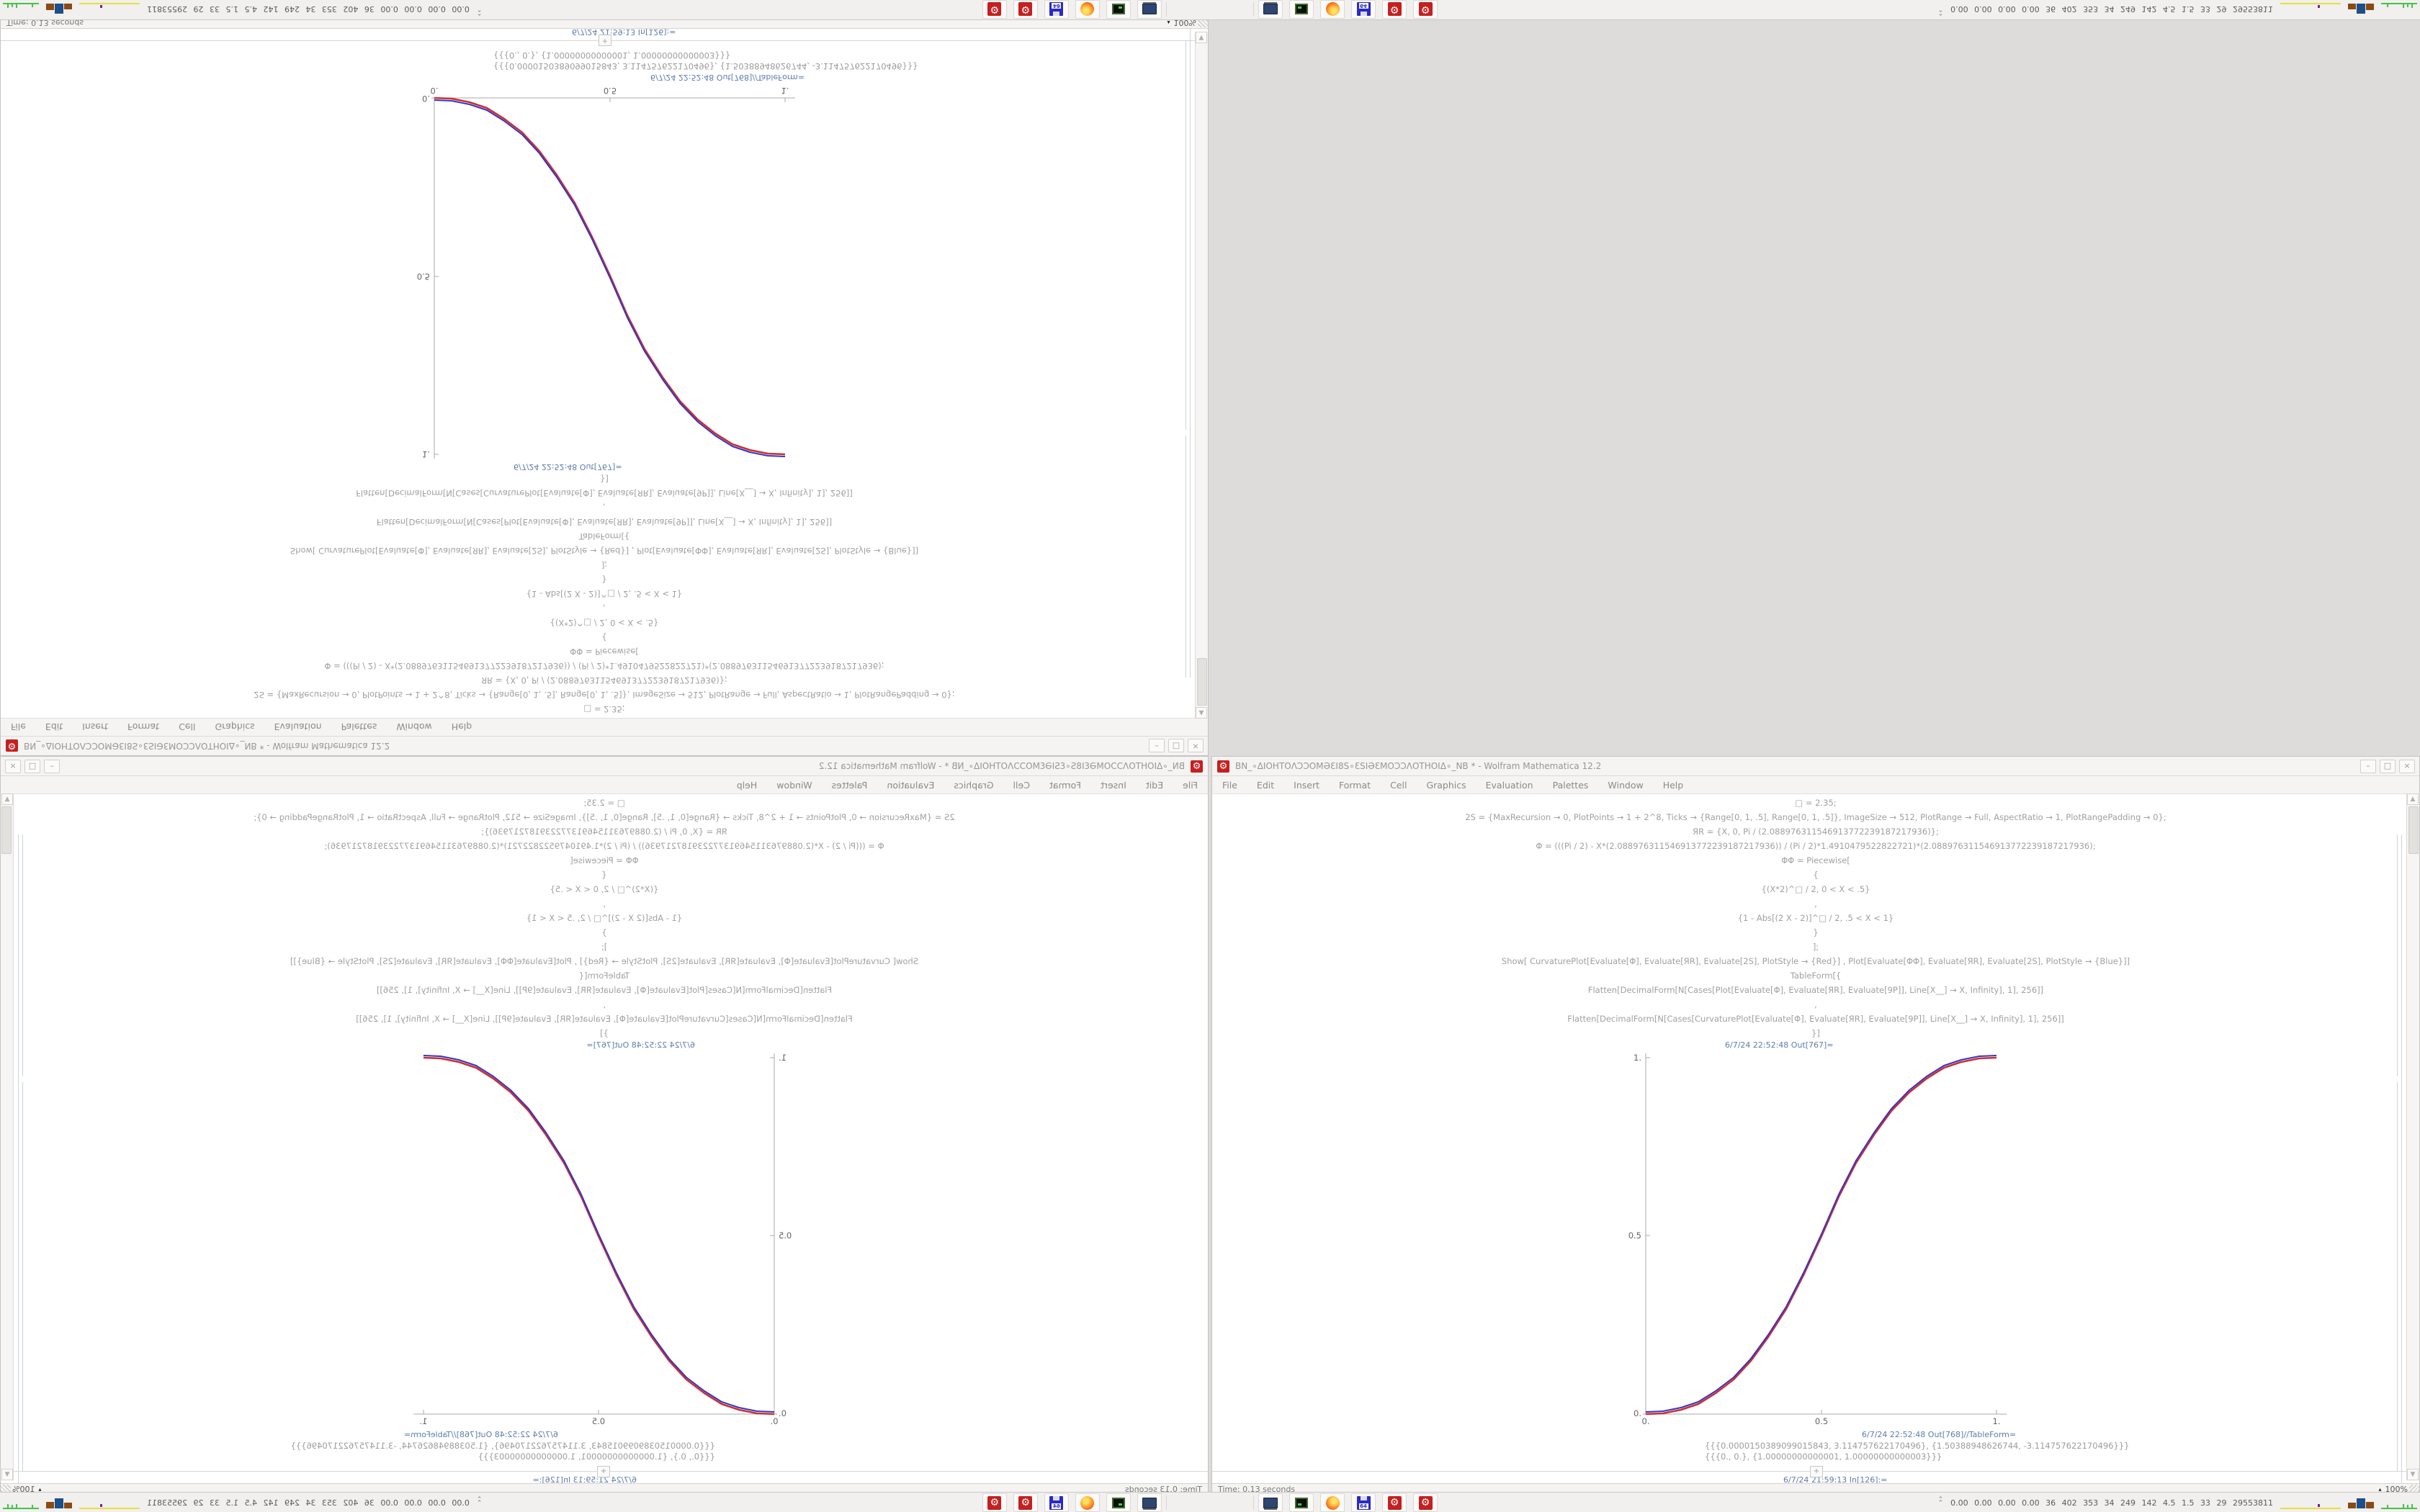 The image size is (2420, 1512). I want to click on output-cell-bracket, so click(2396, 1276).